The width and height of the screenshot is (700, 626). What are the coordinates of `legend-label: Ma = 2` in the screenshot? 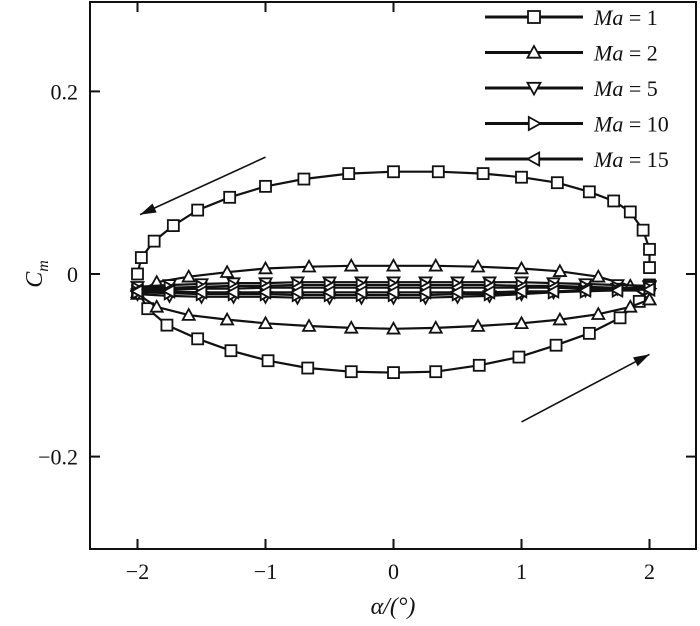 It's located at (625, 53).